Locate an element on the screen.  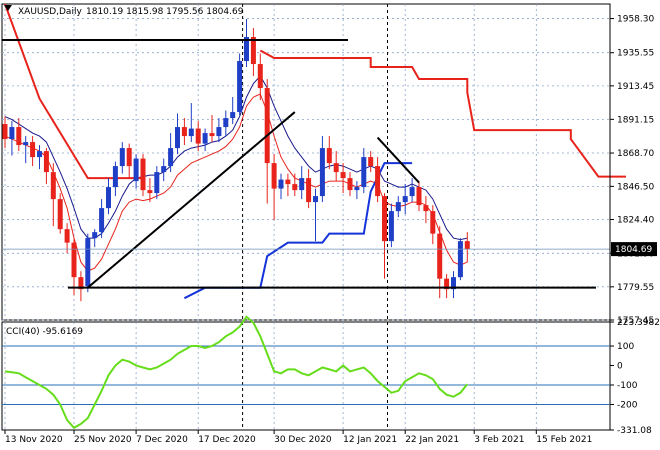
price-tick-label: 1935.55 is located at coordinates (635, 54).